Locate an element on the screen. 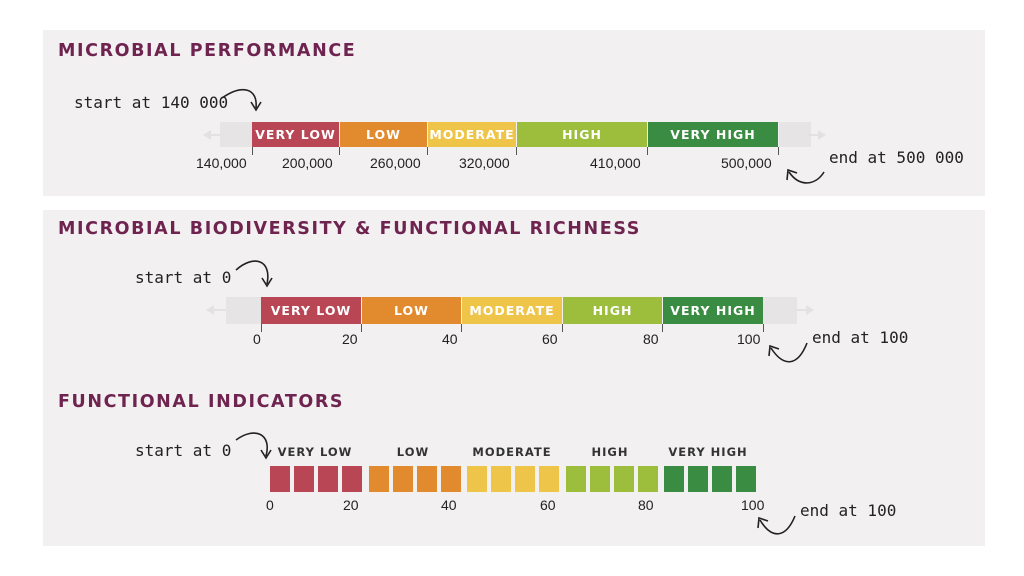 The image size is (1024, 576). indicator-label-very-low: VERY LOW is located at coordinates (315, 452).